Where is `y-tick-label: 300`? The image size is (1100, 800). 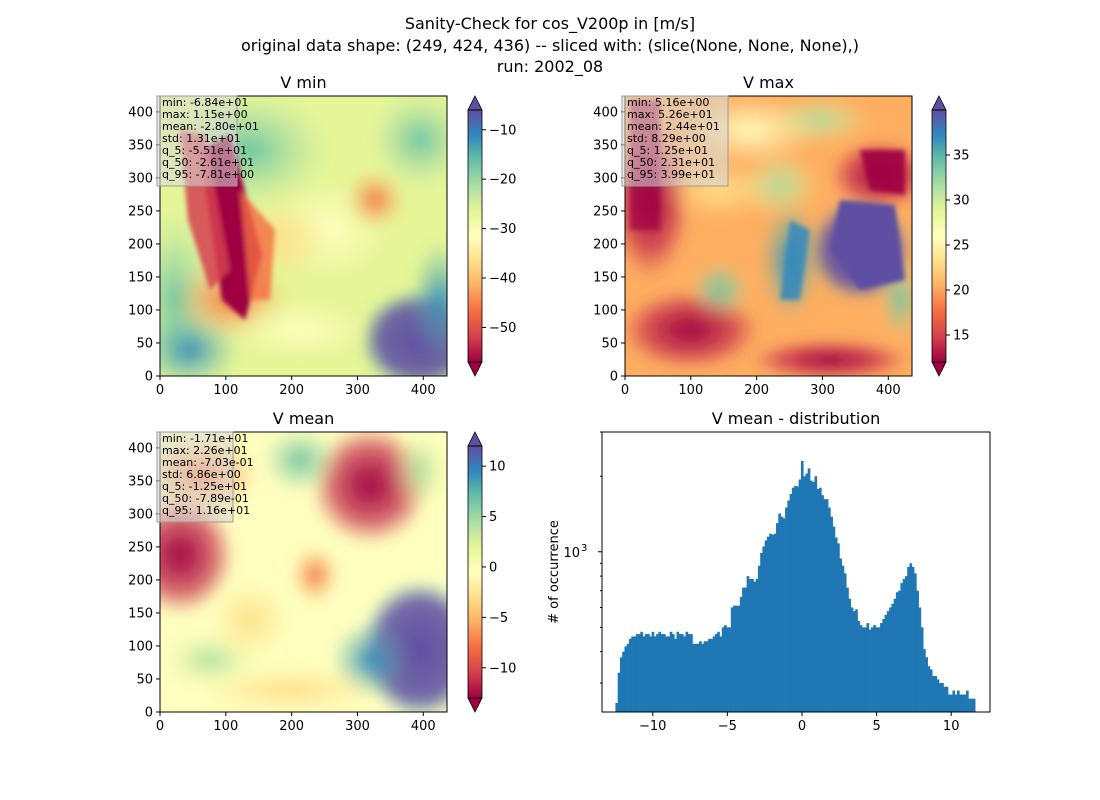 y-tick-label: 300 is located at coordinates (140, 178).